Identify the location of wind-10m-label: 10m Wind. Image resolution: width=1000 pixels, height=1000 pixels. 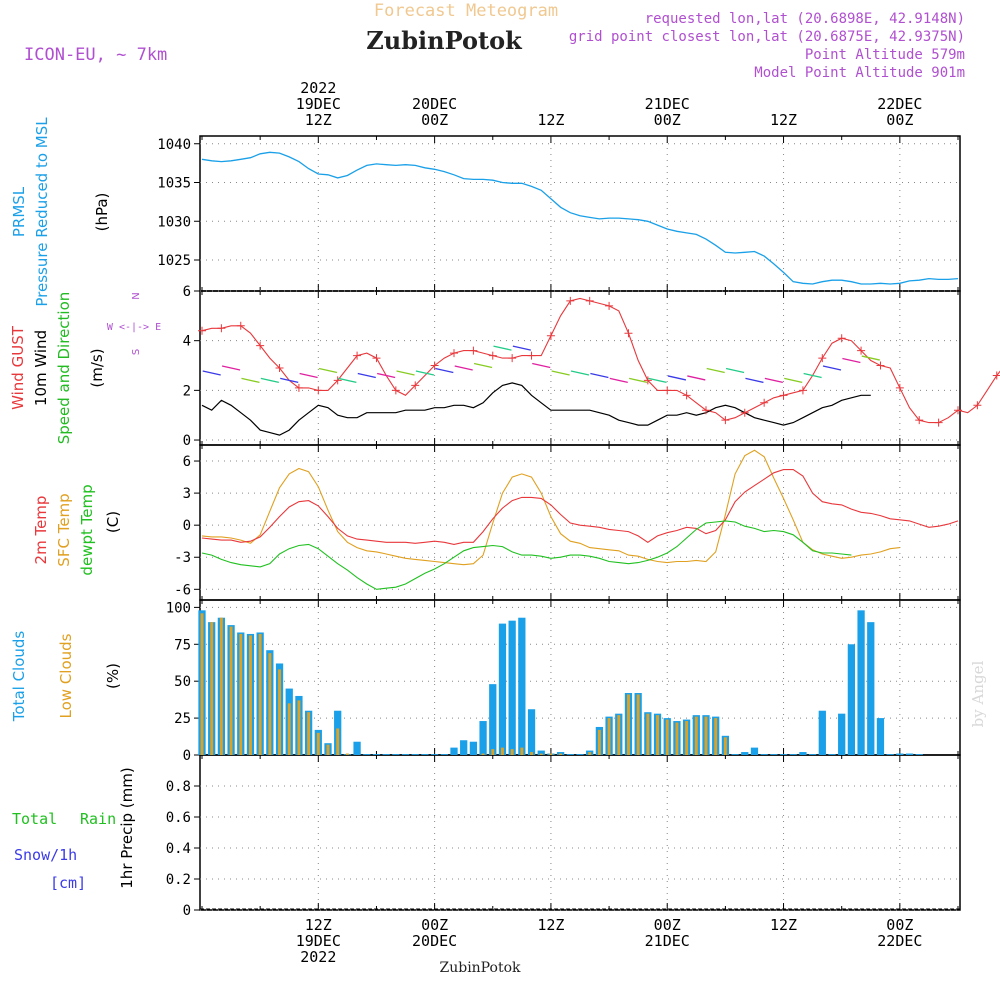
(41, 368).